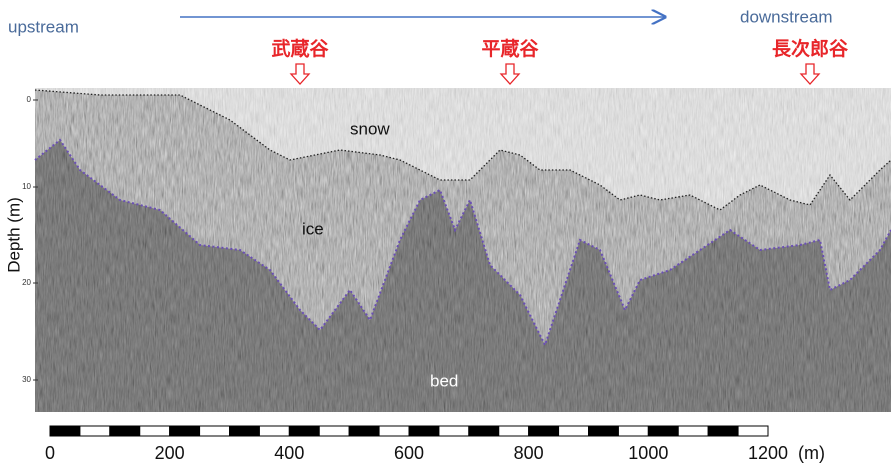 The image size is (891, 465). Describe the element at coordinates (313, 228) in the screenshot. I see `ice-label: ice` at that location.